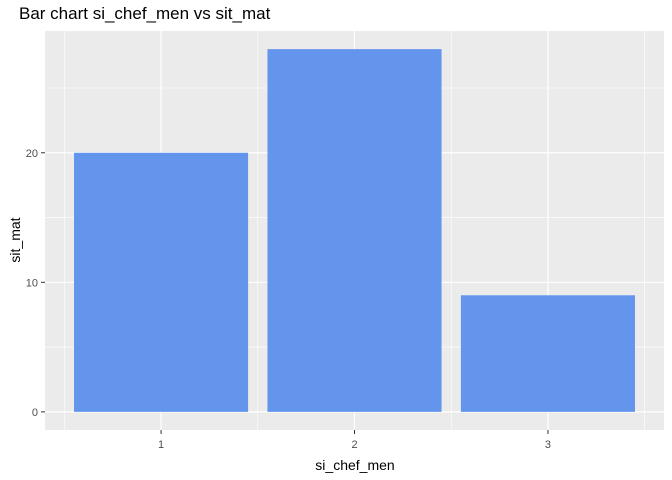 This screenshot has height=480, width=672. I want to click on y-tick-label: 20, so click(32, 154).